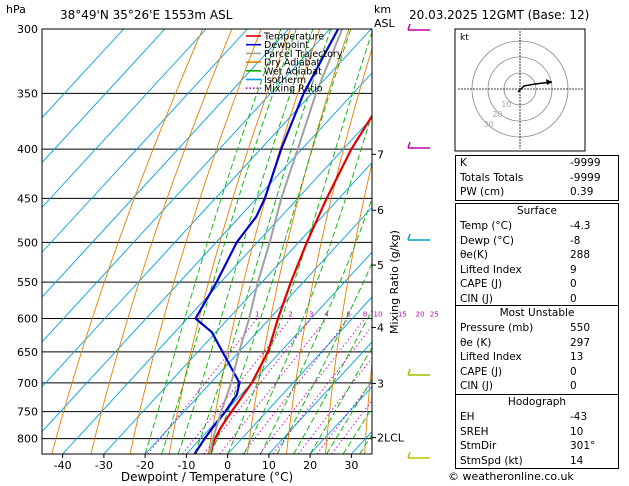  Describe the element at coordinates (378, 314) in the screenshot. I see `mixing-ratio-label: 10` at that location.